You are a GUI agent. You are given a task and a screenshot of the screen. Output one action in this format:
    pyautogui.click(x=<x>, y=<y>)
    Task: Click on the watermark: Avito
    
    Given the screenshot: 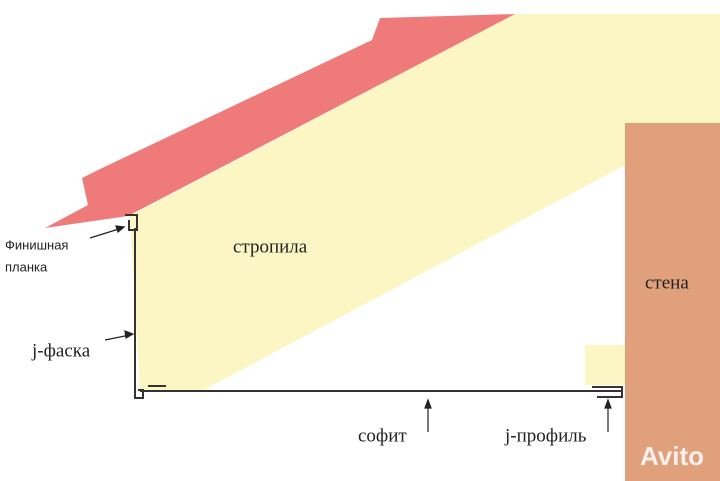 What is the action you would take?
    pyautogui.click(x=672, y=456)
    